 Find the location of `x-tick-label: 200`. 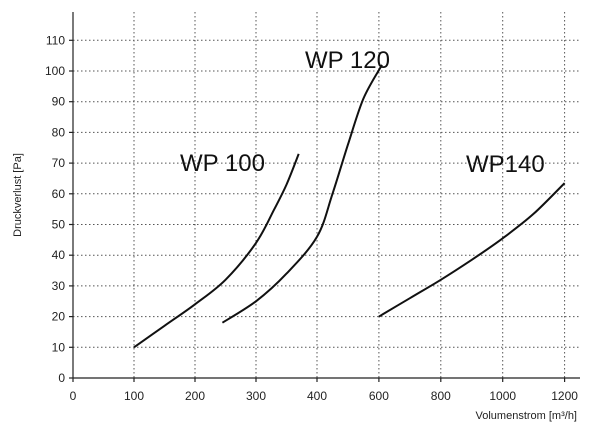

x-tick-label: 200 is located at coordinates (195, 396).